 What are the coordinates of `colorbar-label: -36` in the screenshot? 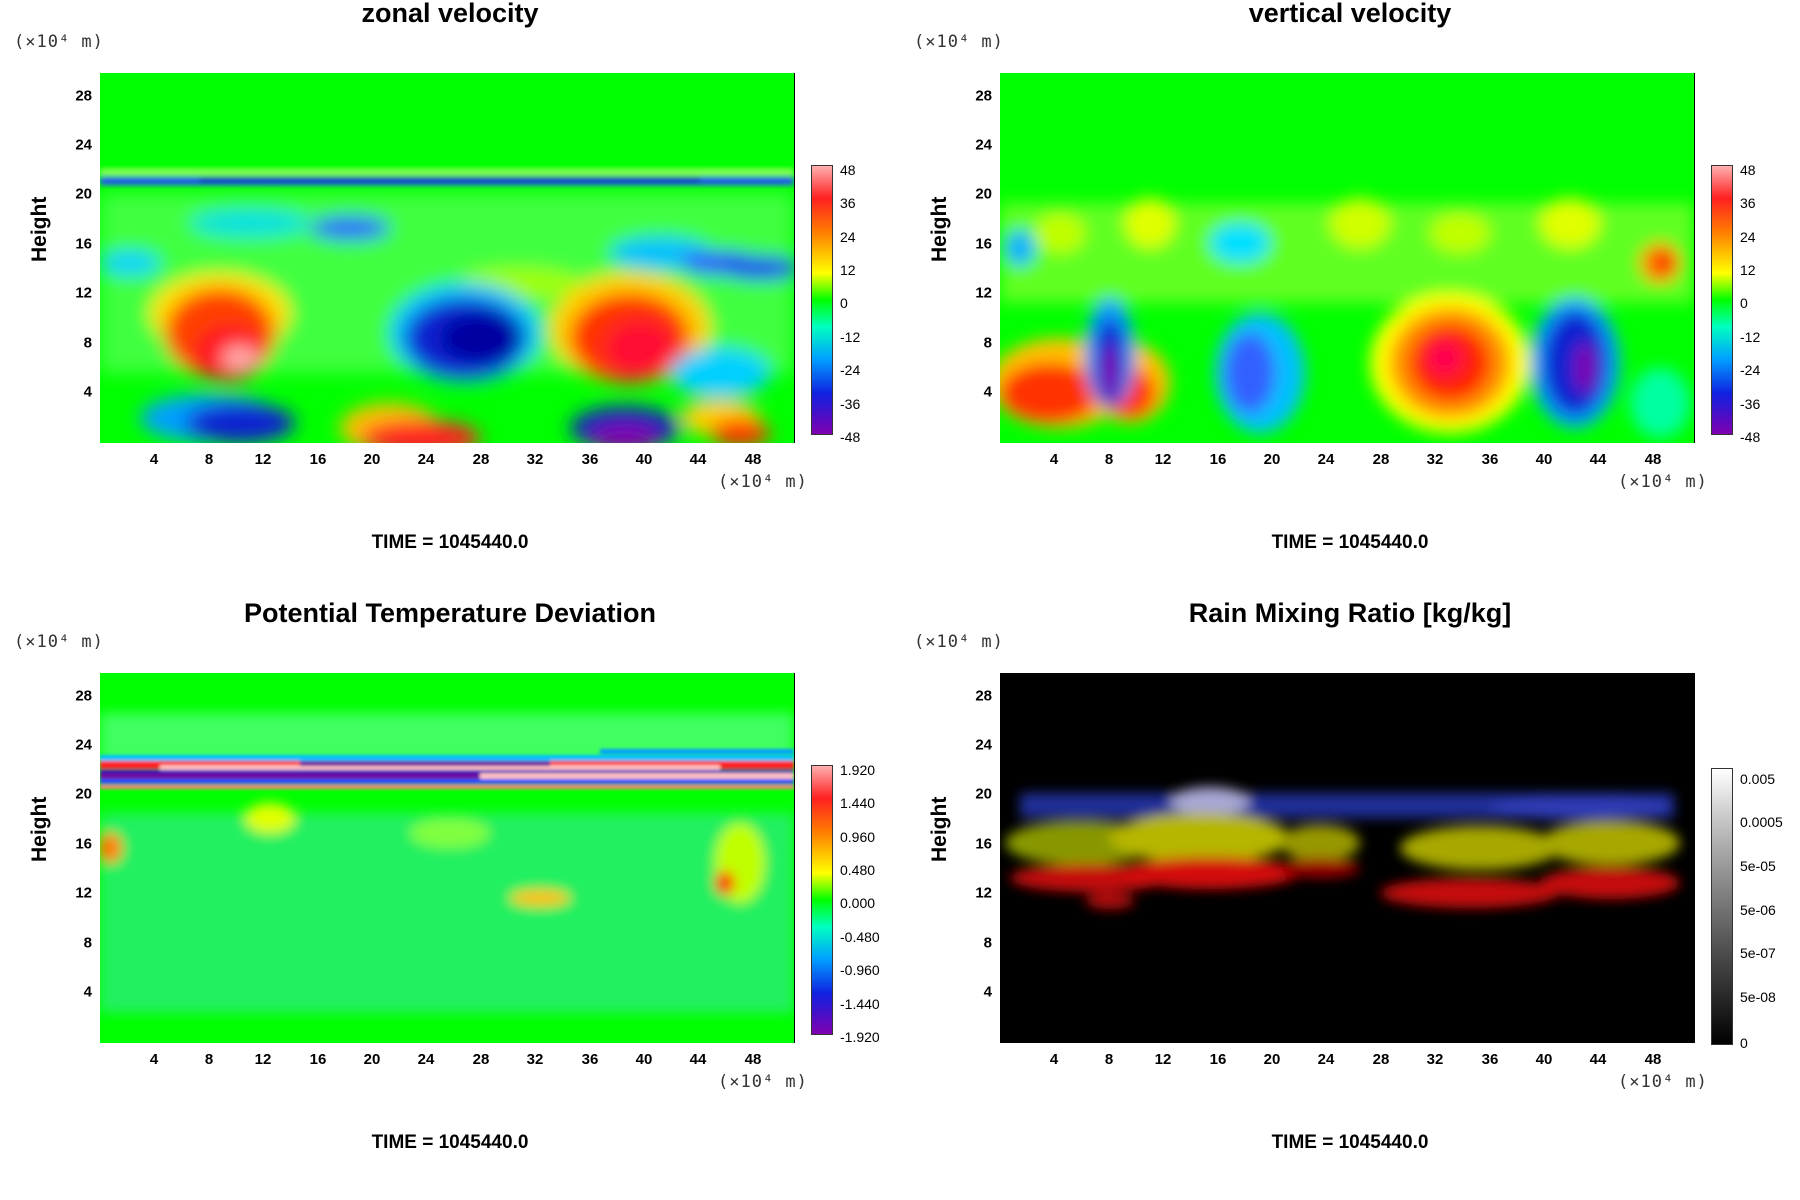 It's located at (1750, 404).